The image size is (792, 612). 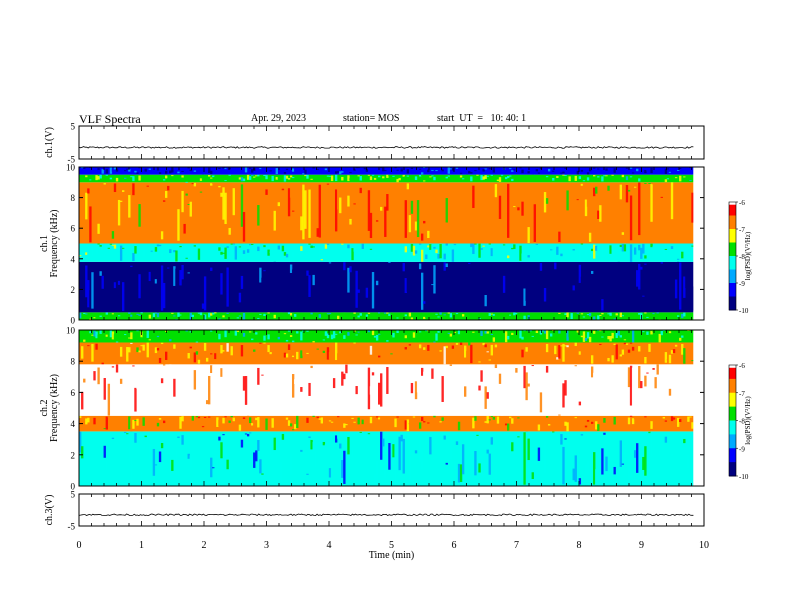 I want to click on xtick-label: 0, so click(x=79, y=545).